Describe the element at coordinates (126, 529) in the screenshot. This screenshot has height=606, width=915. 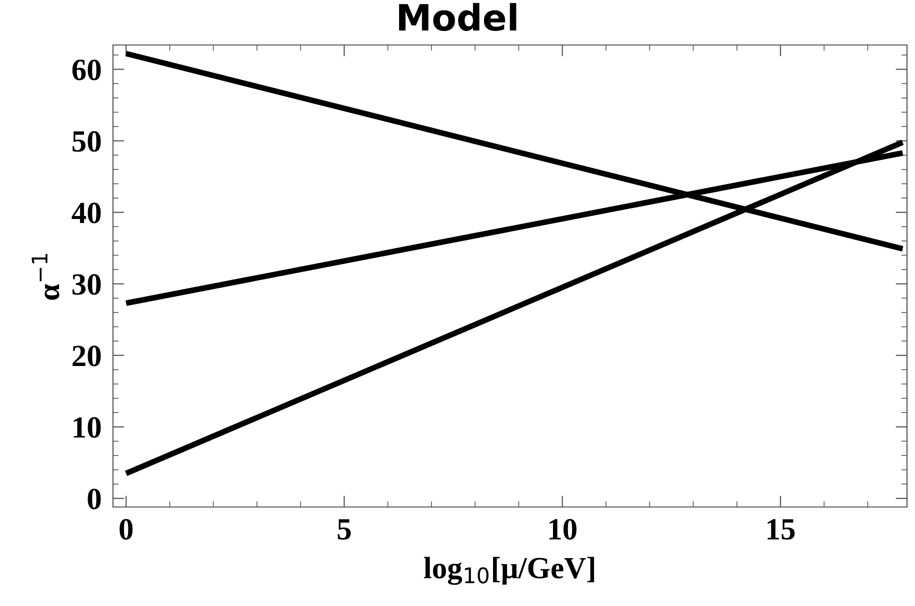
I see `x-tick-label: 0` at that location.